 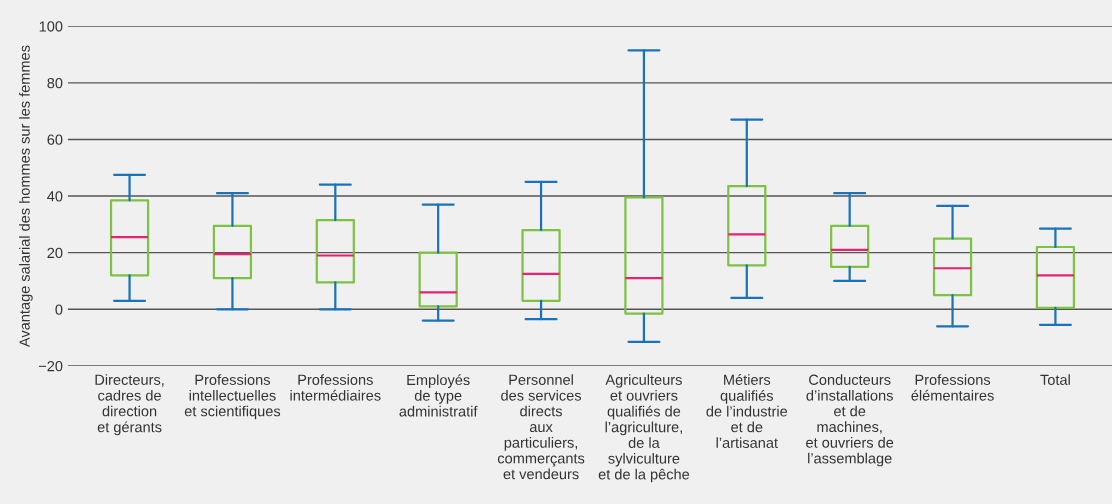 I want to click on x-tick-label: Professions intermédiaires, so click(x=335, y=387).